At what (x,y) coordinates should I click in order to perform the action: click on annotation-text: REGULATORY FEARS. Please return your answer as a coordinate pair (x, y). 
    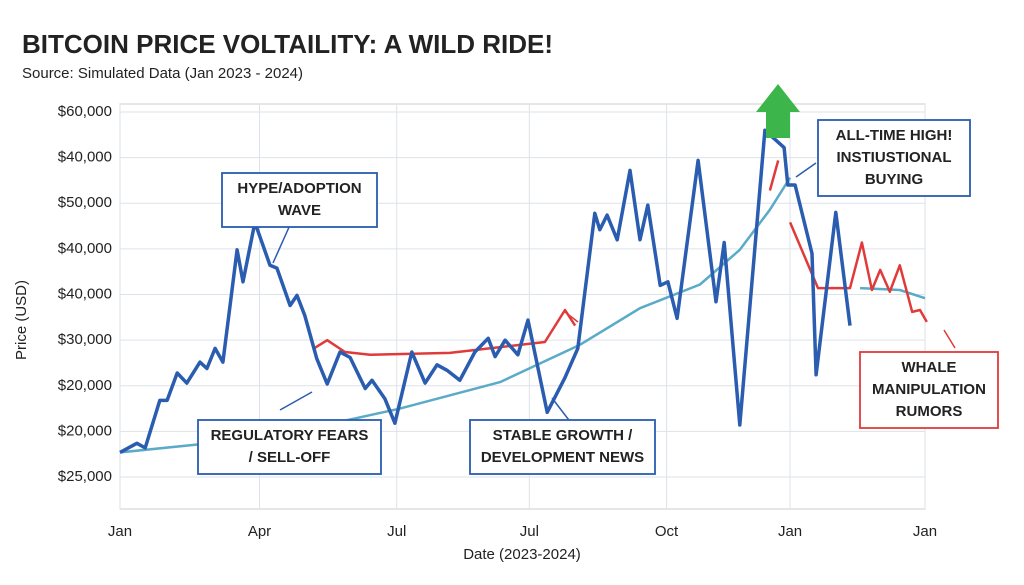
    Looking at the image, I should click on (290, 435).